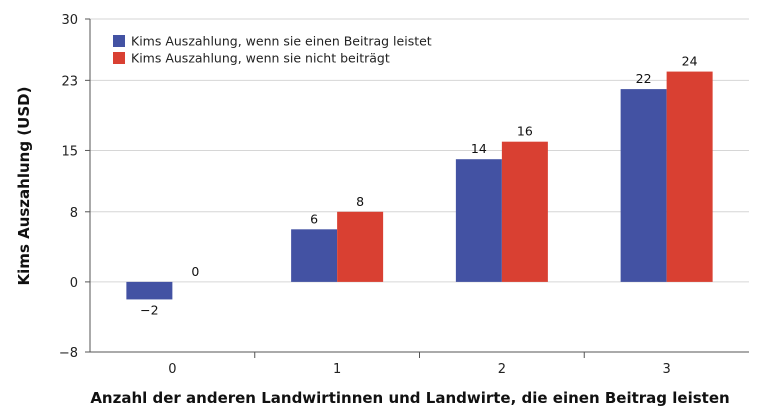 This screenshot has width=763, height=417. Describe the element at coordinates (195, 271) in the screenshot. I see `data-label: 0` at that location.